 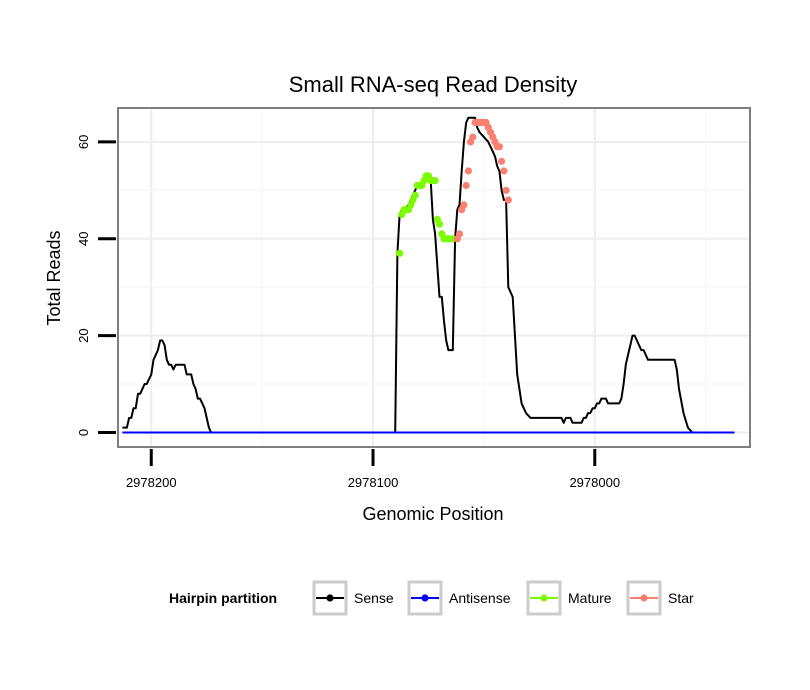 I want to click on y-tick-label: 60, so click(x=83, y=142).